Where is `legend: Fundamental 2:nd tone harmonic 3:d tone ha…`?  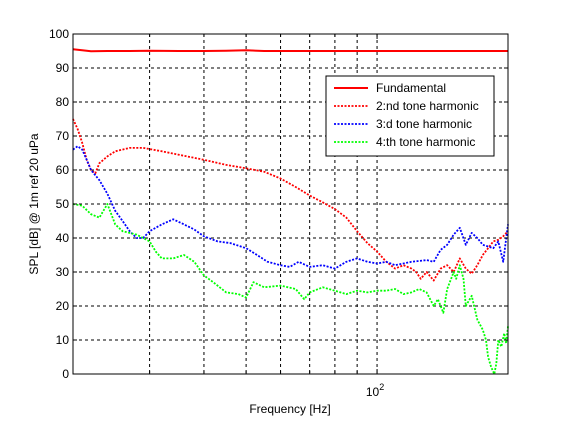
legend: Fundamental 2:nd tone harmonic 3:d tone ha… is located at coordinates (410, 116).